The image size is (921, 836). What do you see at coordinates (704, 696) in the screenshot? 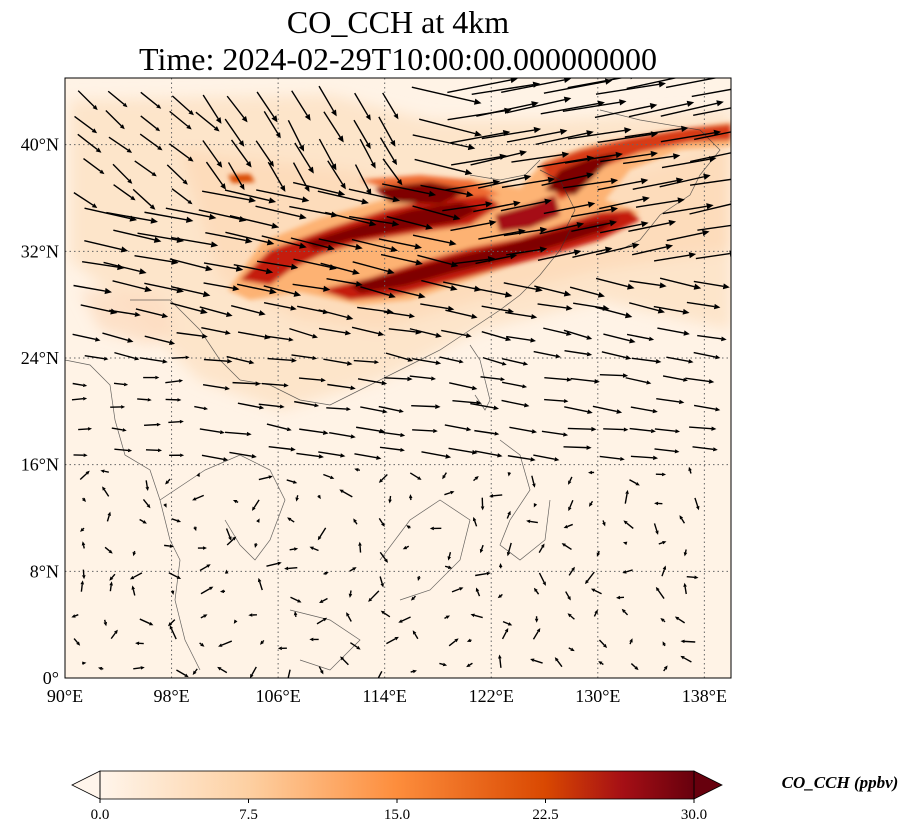
I see `x-tick-label: 138°E` at bounding box center [704, 696].